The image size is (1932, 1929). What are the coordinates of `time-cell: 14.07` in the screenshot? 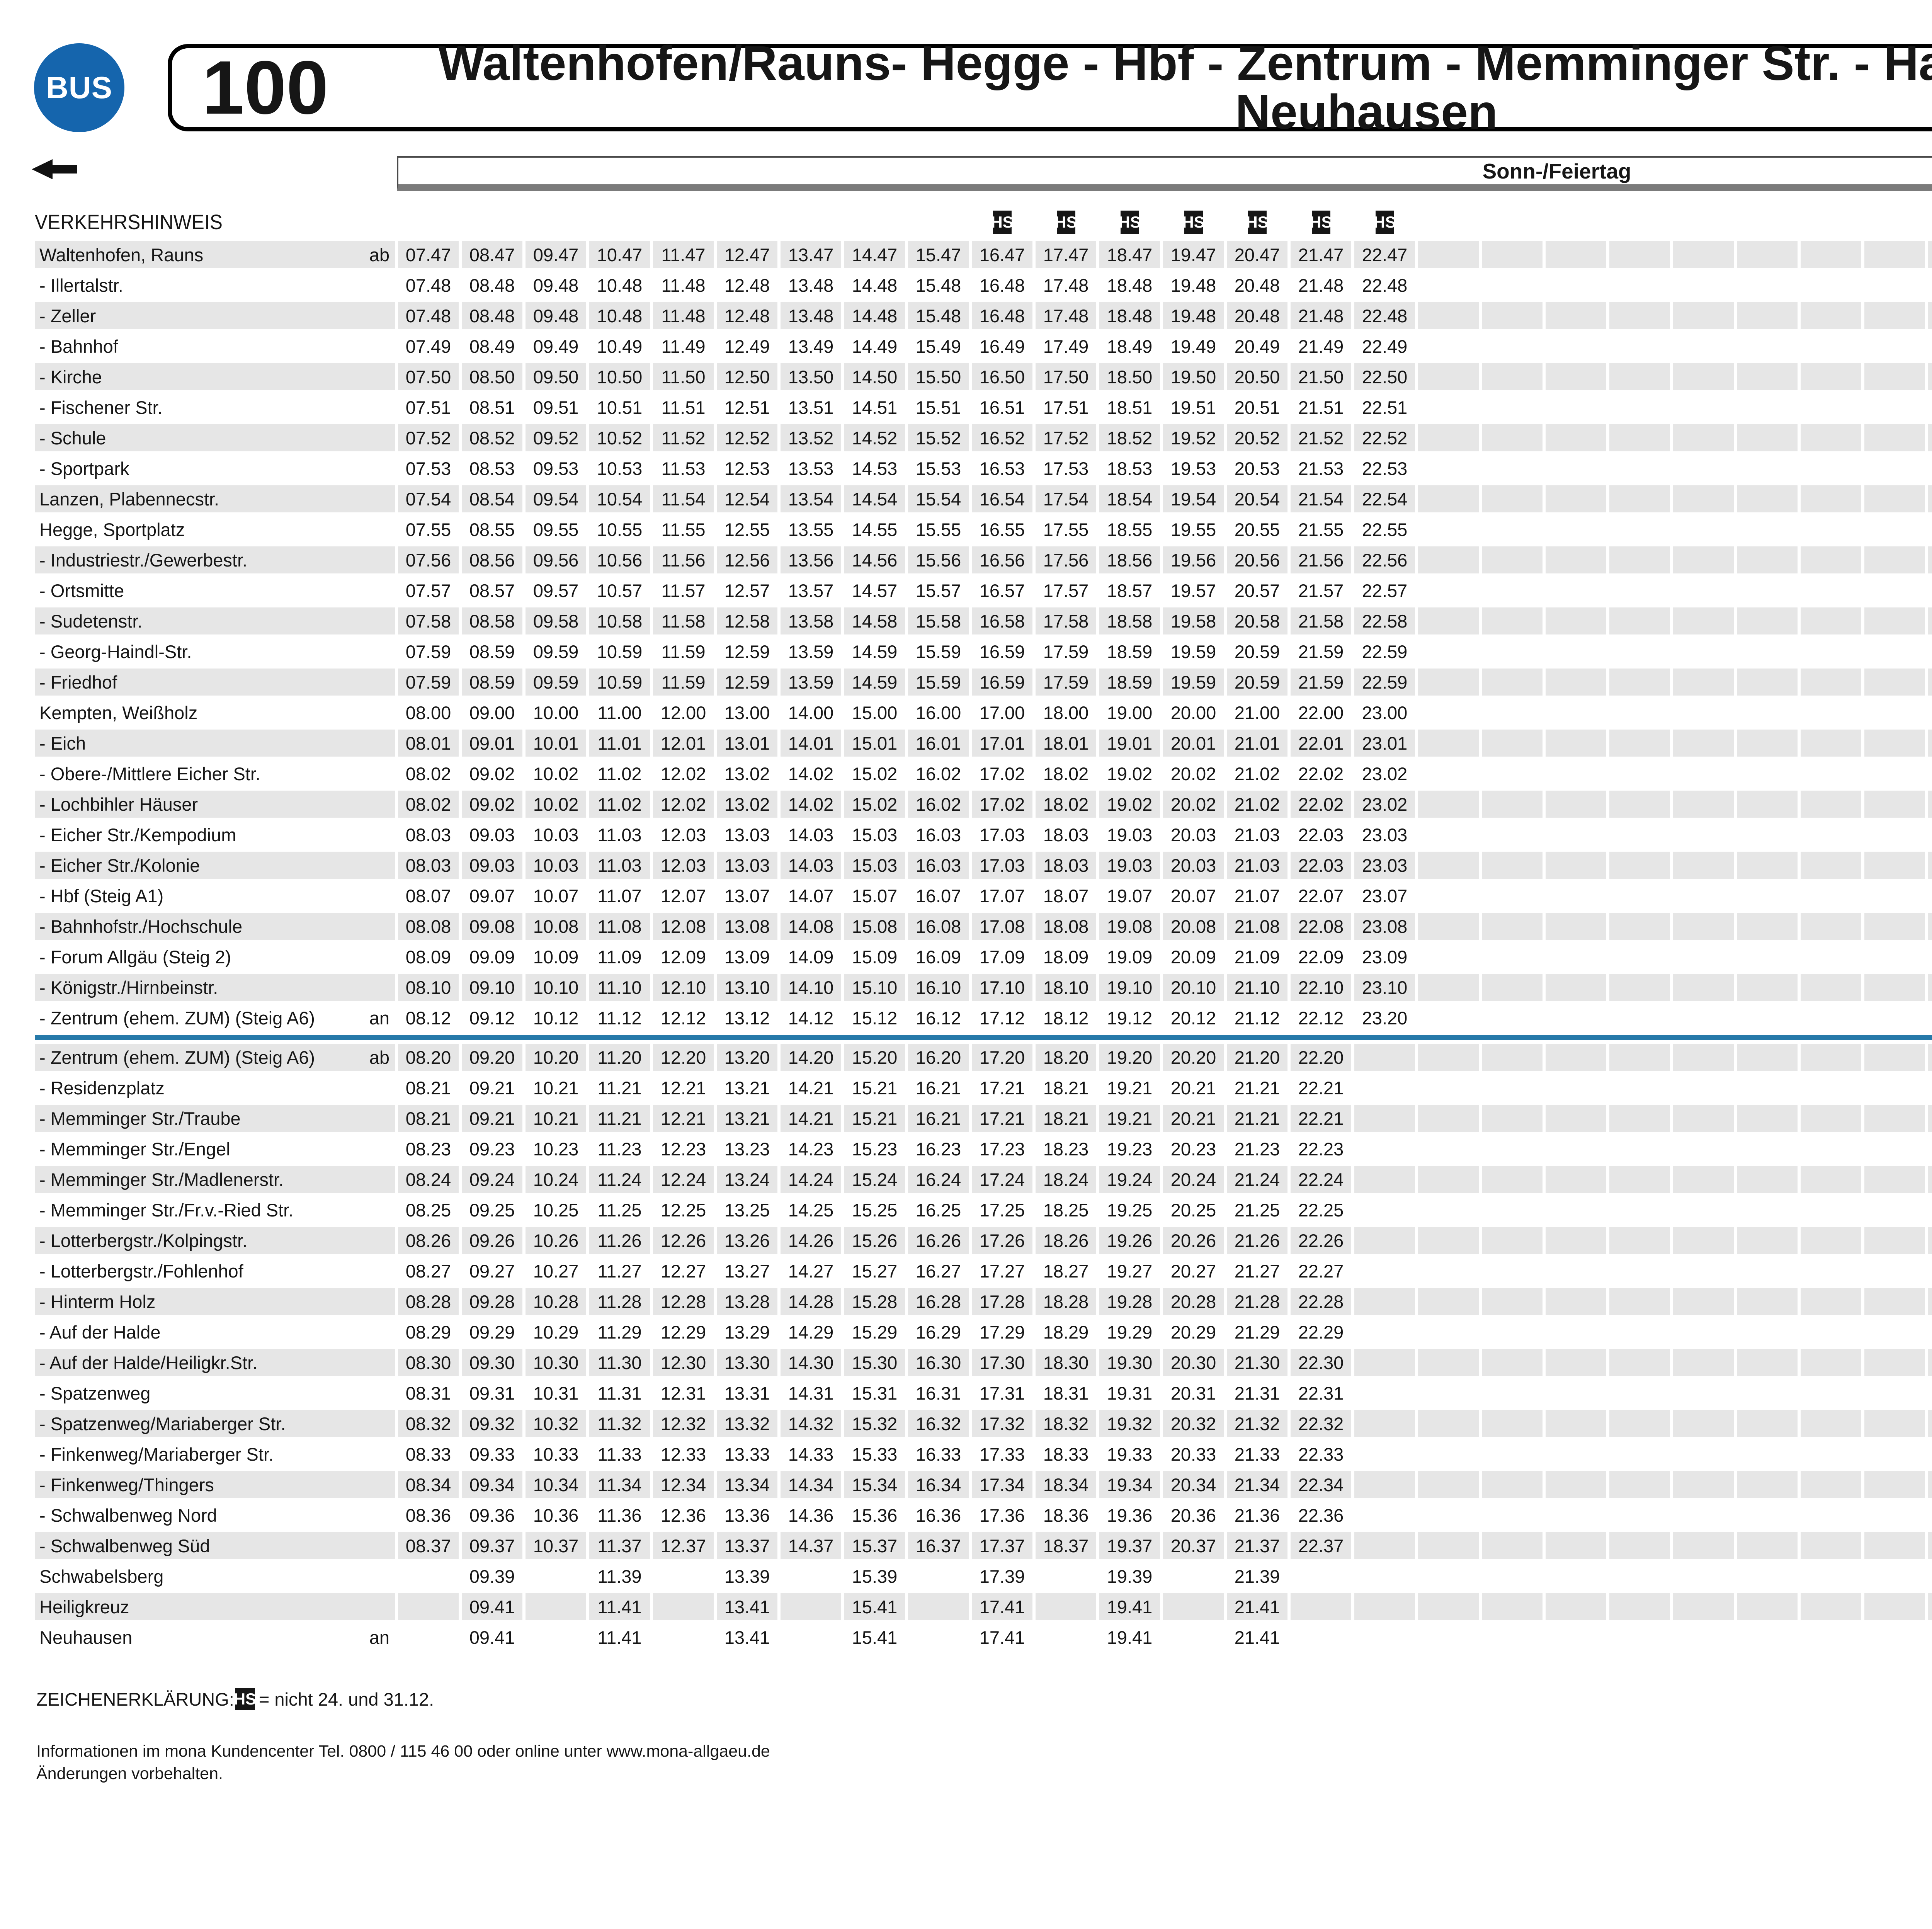 It's located at (811, 895).